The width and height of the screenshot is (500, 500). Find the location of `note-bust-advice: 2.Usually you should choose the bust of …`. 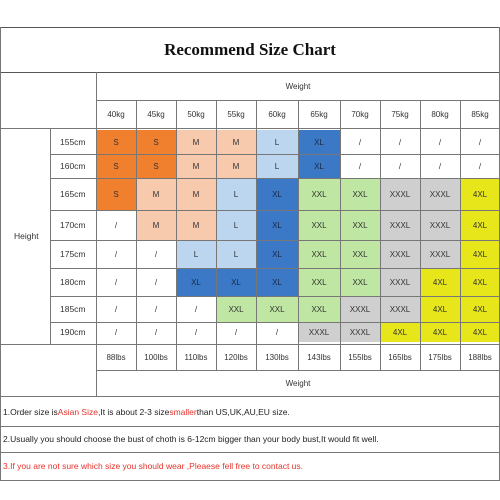

note-bust-advice: 2.Usually you should choose the bust of … is located at coordinates (191, 439).